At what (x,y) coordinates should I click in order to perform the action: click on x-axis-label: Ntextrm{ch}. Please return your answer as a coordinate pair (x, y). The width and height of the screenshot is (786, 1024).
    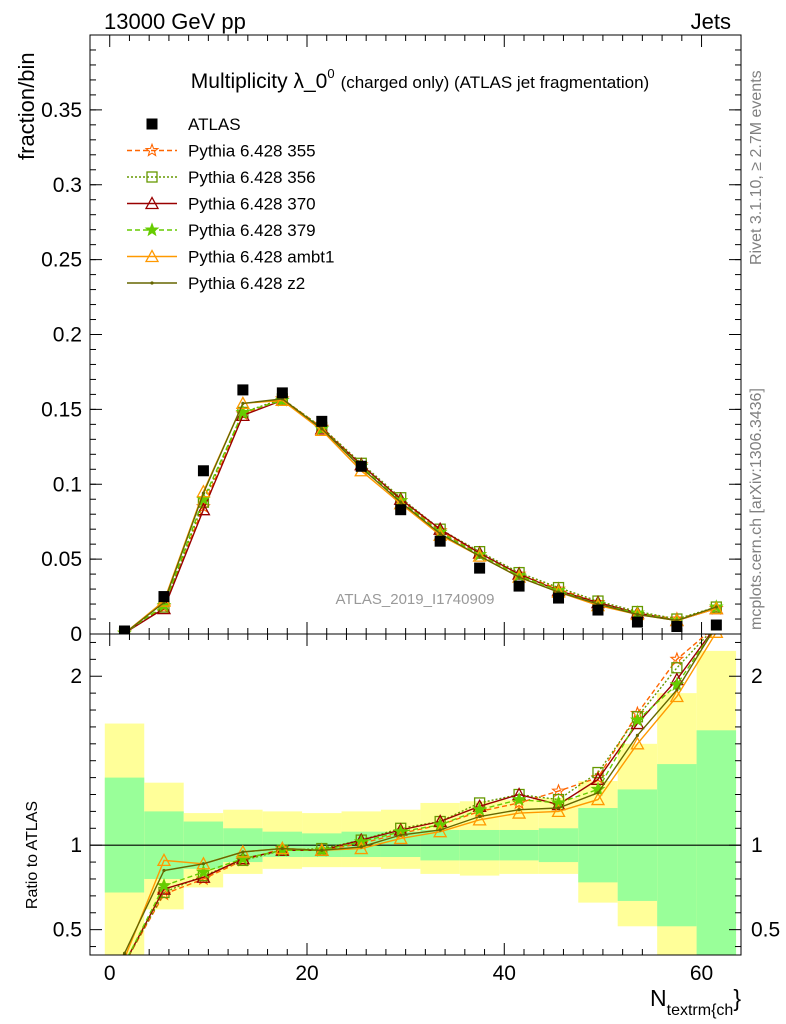
    Looking at the image, I should click on (695, 1002).